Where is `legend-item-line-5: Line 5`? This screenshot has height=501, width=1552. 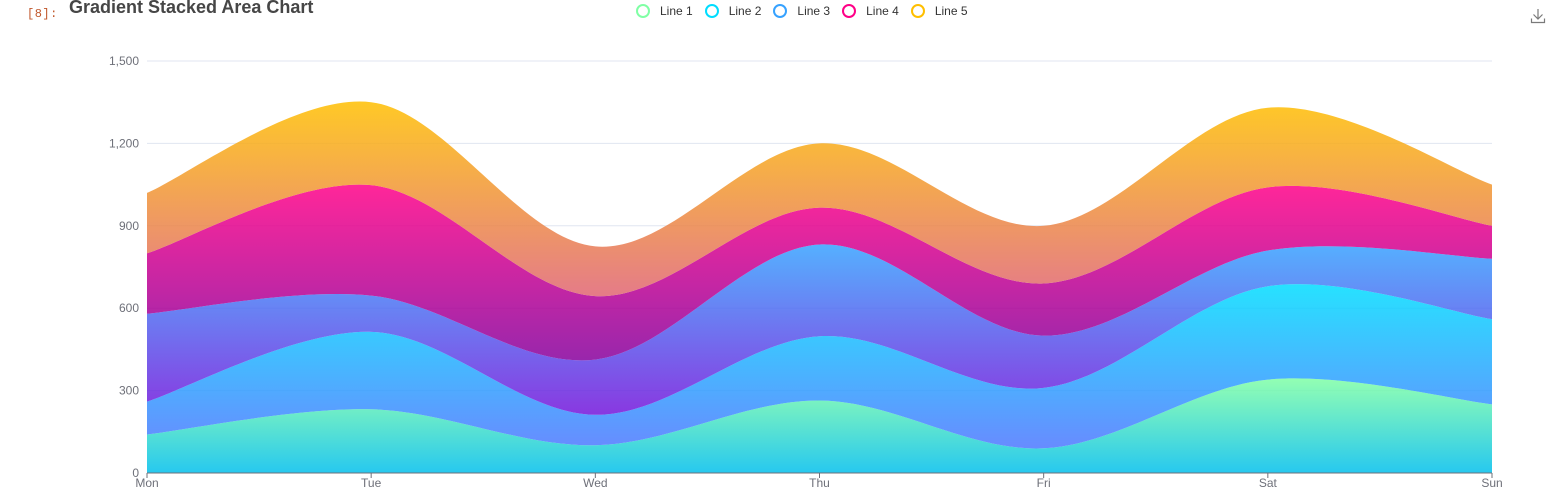 legend-item-line-5: Line 5 is located at coordinates (939, 11).